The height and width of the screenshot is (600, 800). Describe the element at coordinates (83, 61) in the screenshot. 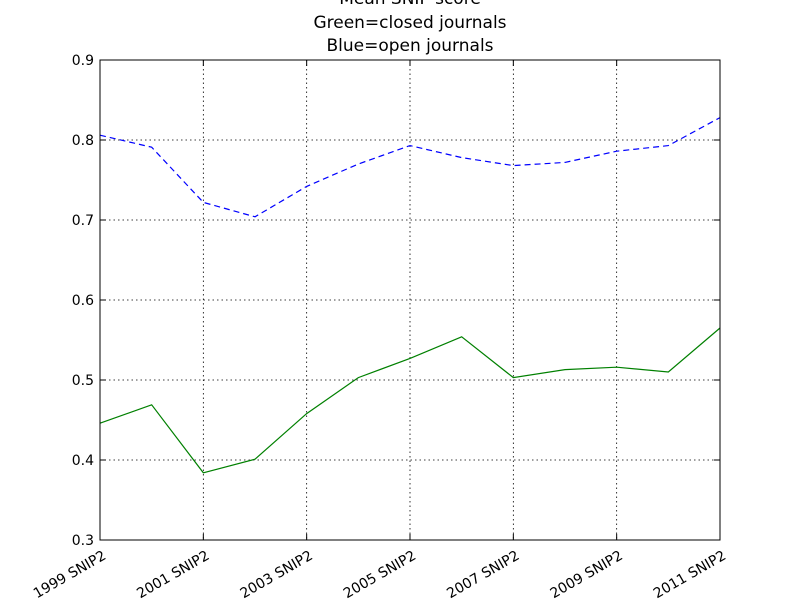

I see `y-tick-label: 0.9` at that location.